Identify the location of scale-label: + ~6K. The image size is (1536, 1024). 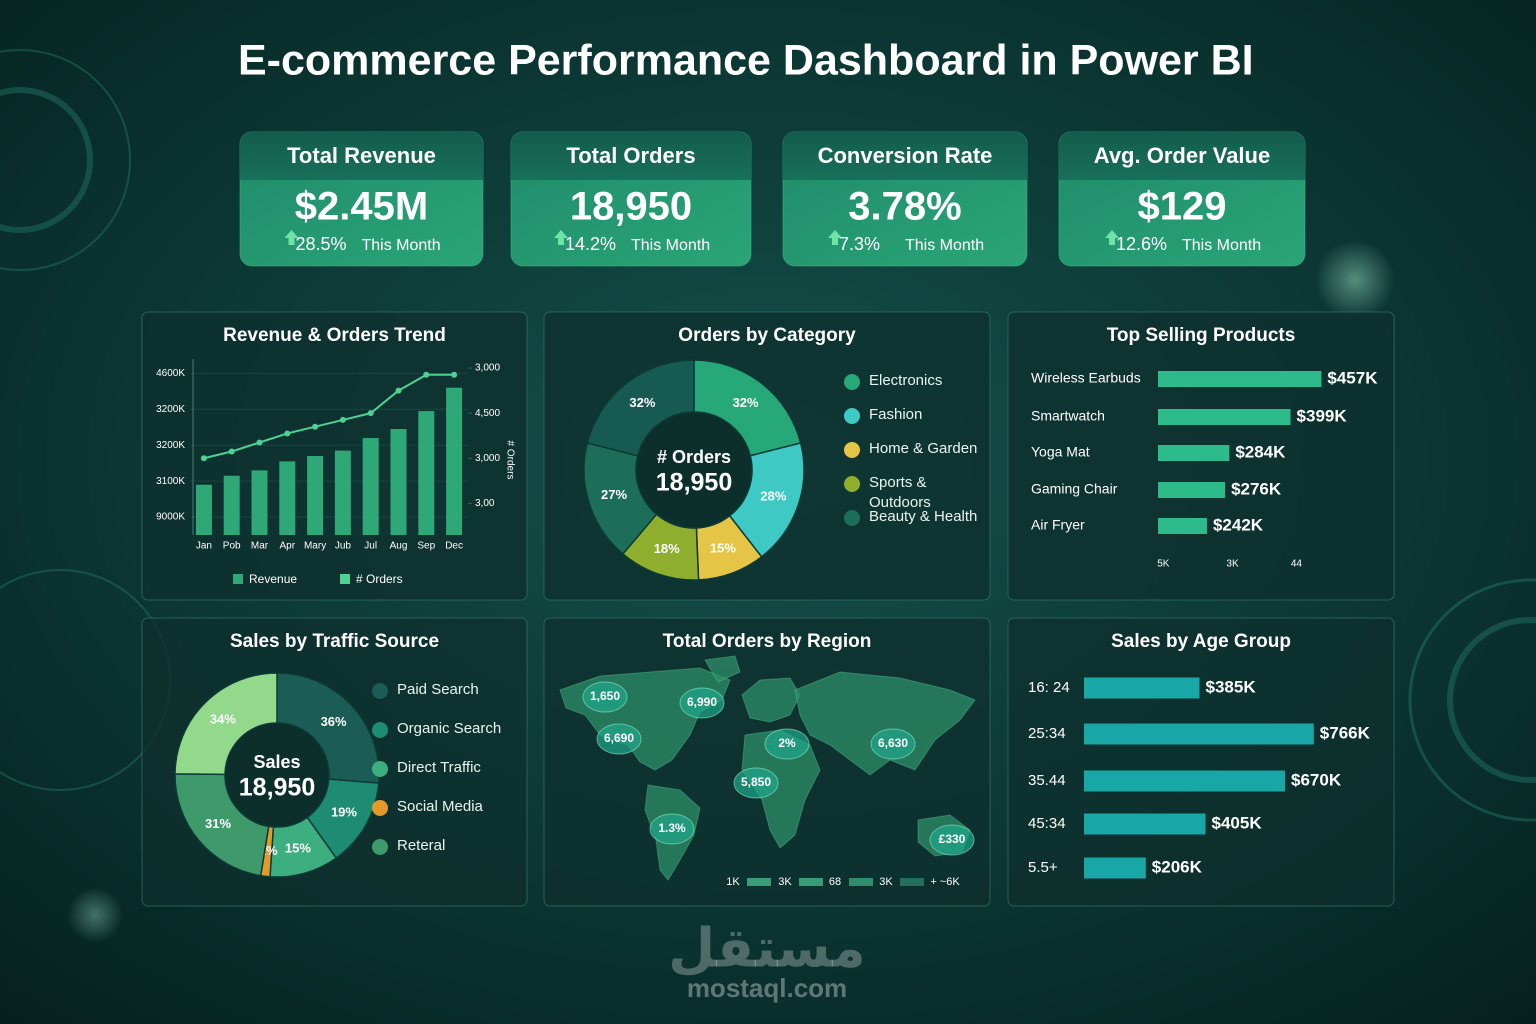
(945, 882).